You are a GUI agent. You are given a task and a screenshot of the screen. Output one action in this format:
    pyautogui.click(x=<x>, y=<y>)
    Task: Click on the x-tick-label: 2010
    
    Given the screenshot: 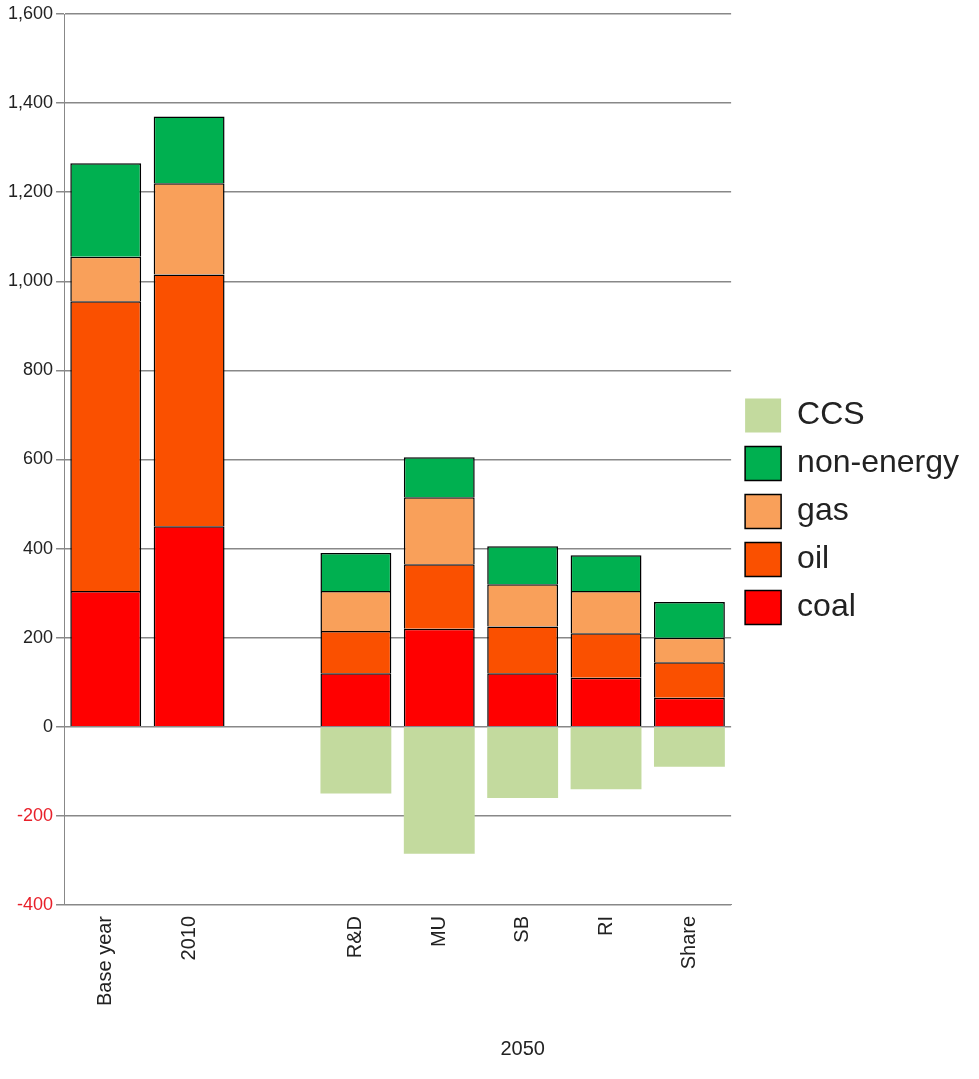 What is the action you would take?
    pyautogui.click(x=187, y=938)
    